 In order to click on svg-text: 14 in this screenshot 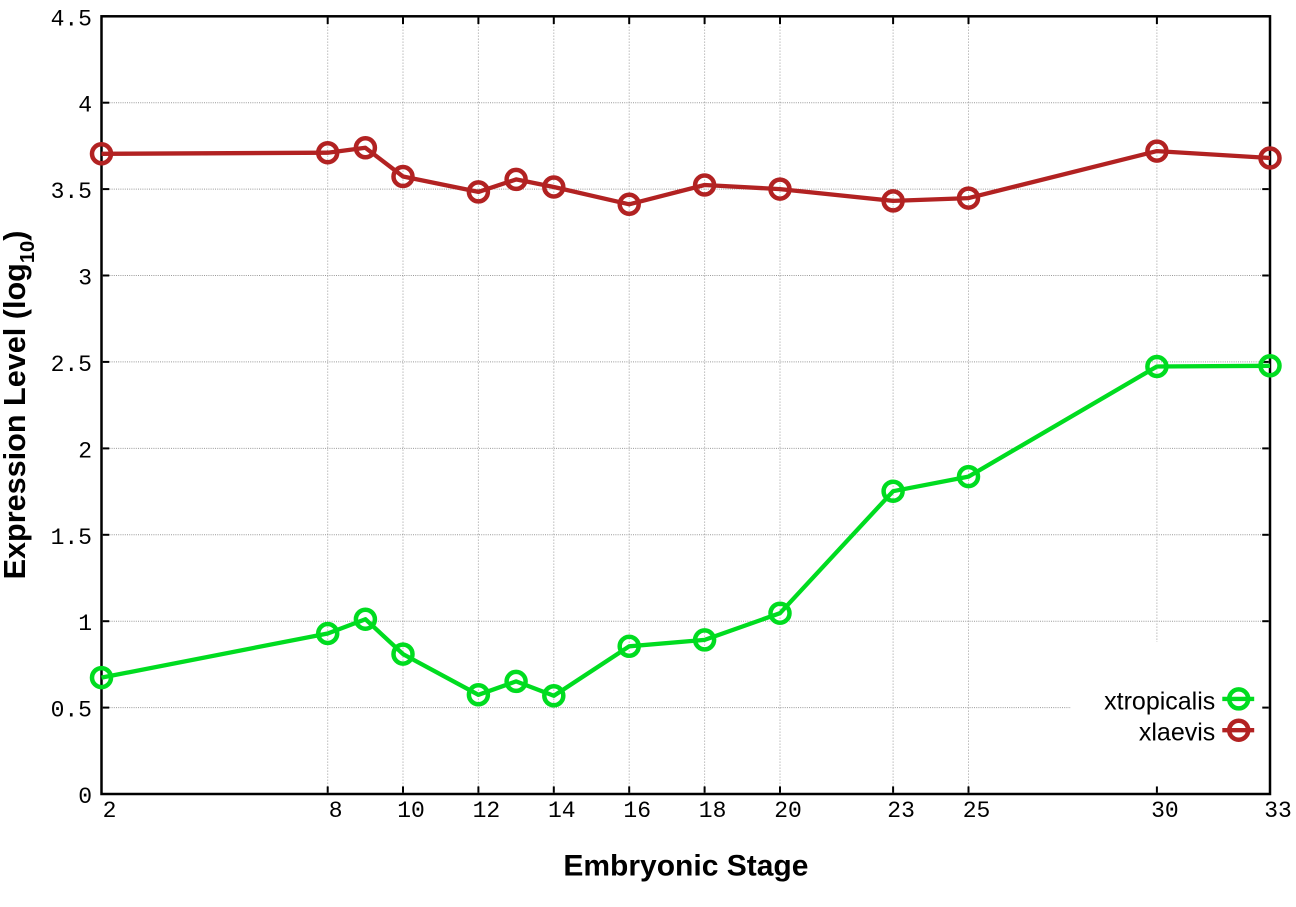, I will do `click(562, 811)`.